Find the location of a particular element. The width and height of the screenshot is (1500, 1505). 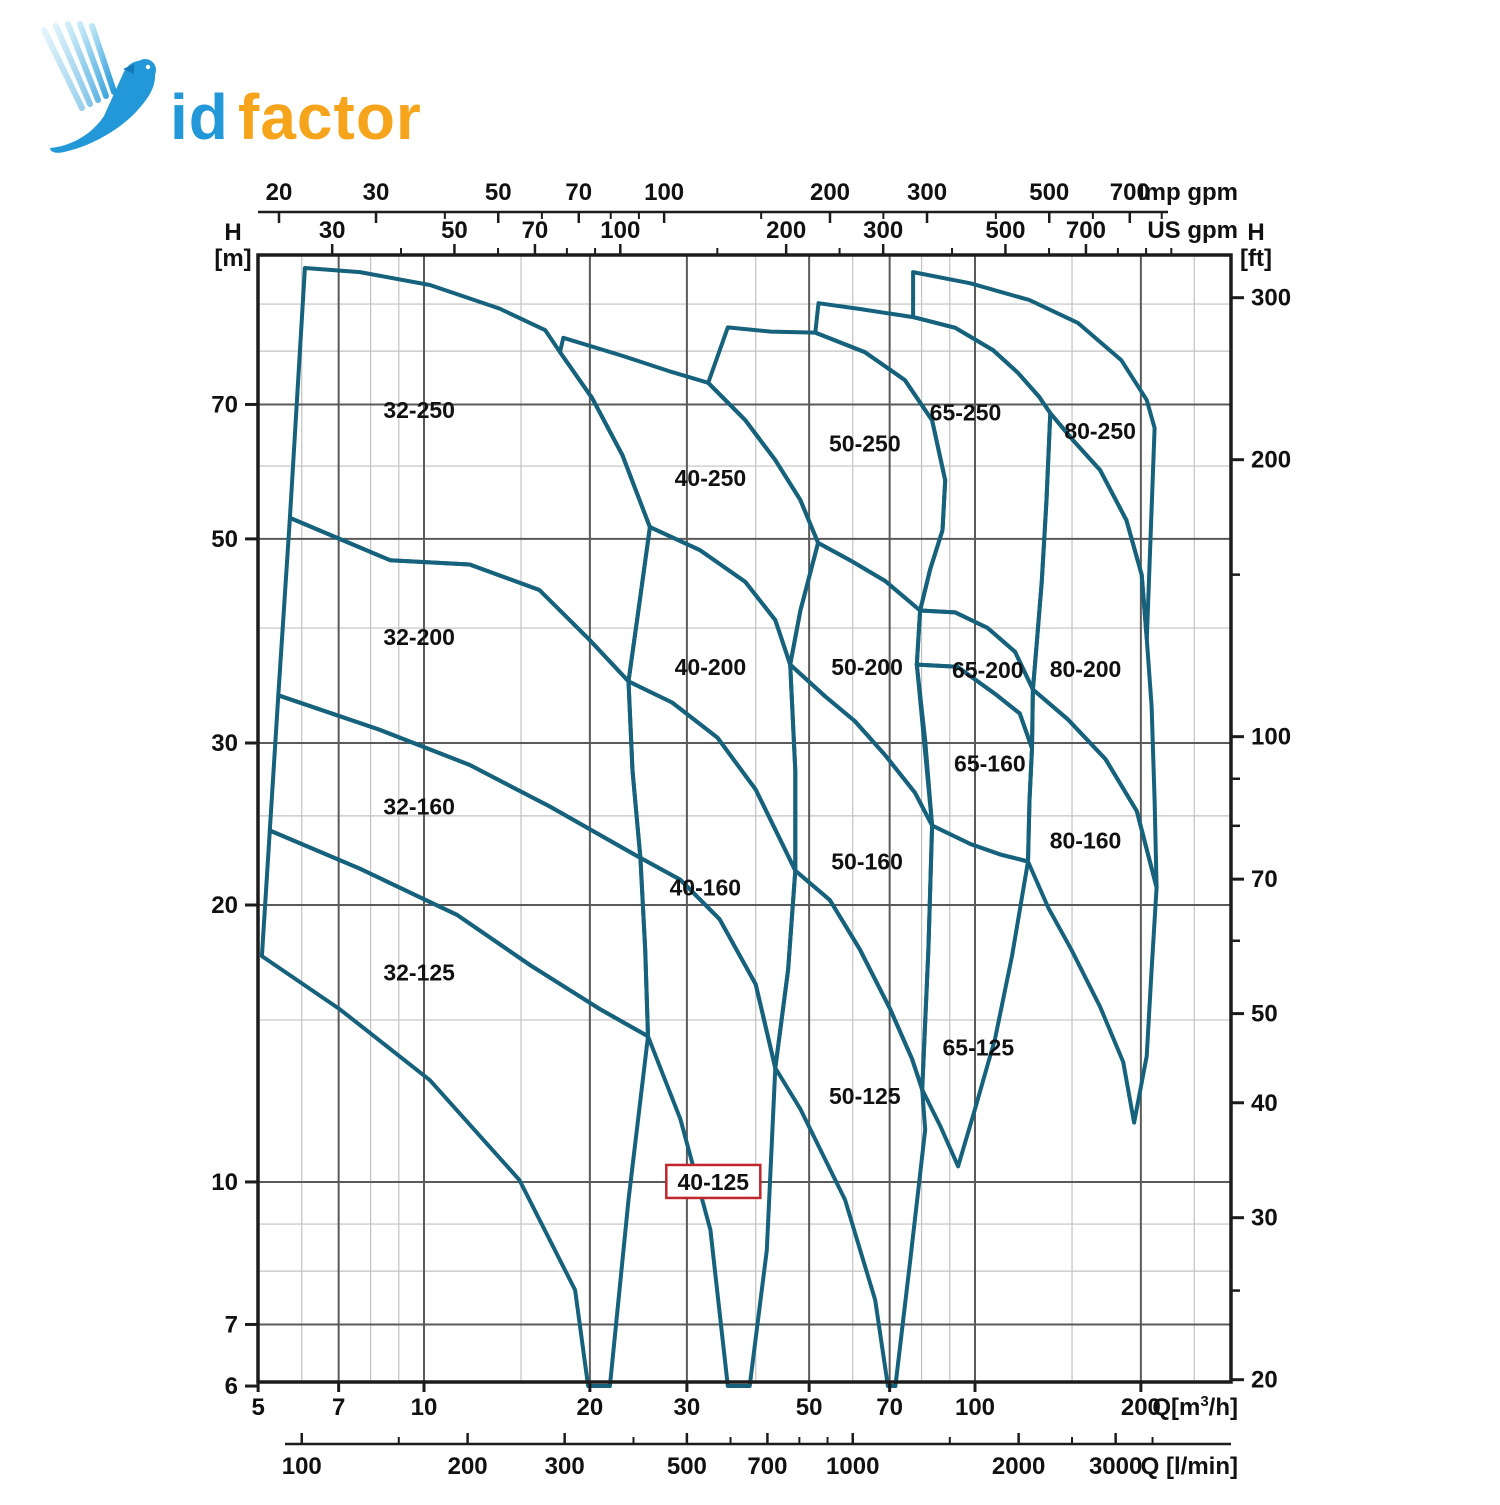

right-axis-unit-ft: [ft] is located at coordinates (1256, 258).